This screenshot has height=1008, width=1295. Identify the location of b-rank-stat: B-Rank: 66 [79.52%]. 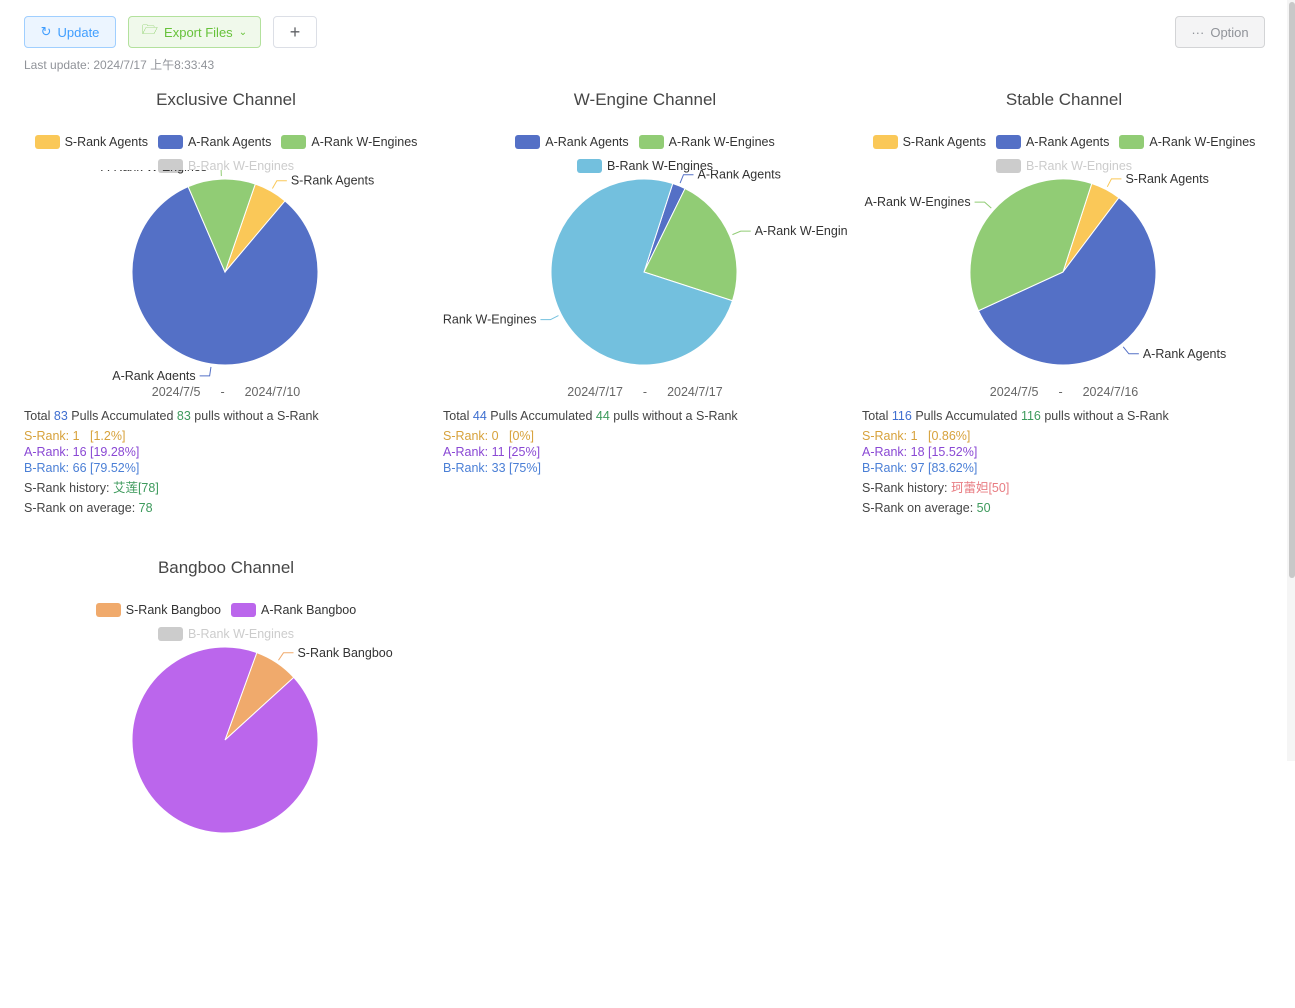
(82, 468).